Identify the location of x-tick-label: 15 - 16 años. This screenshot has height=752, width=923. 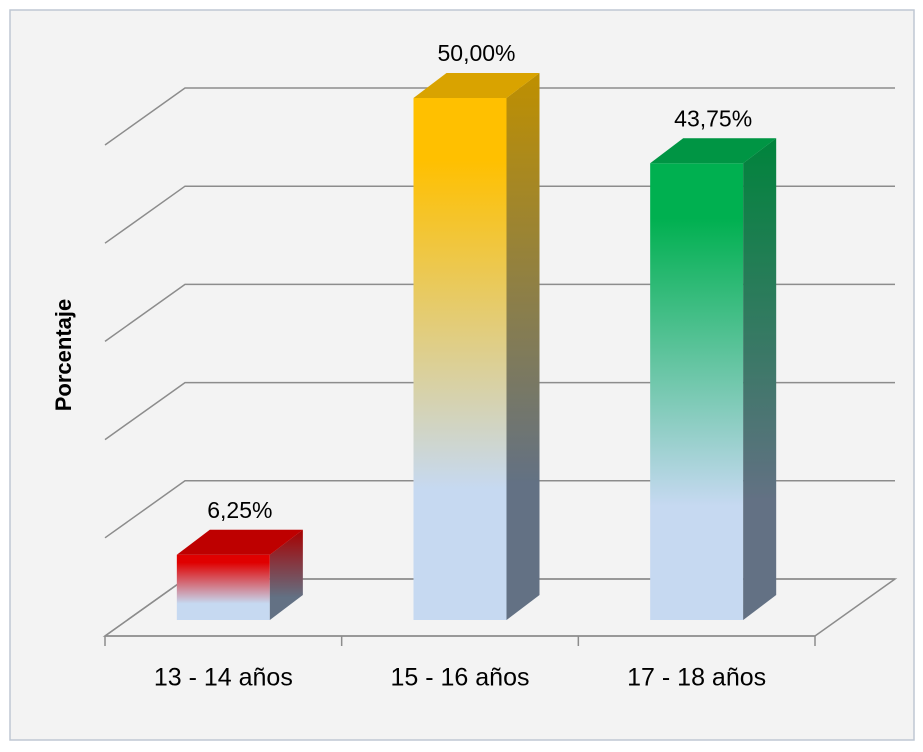
(460, 678).